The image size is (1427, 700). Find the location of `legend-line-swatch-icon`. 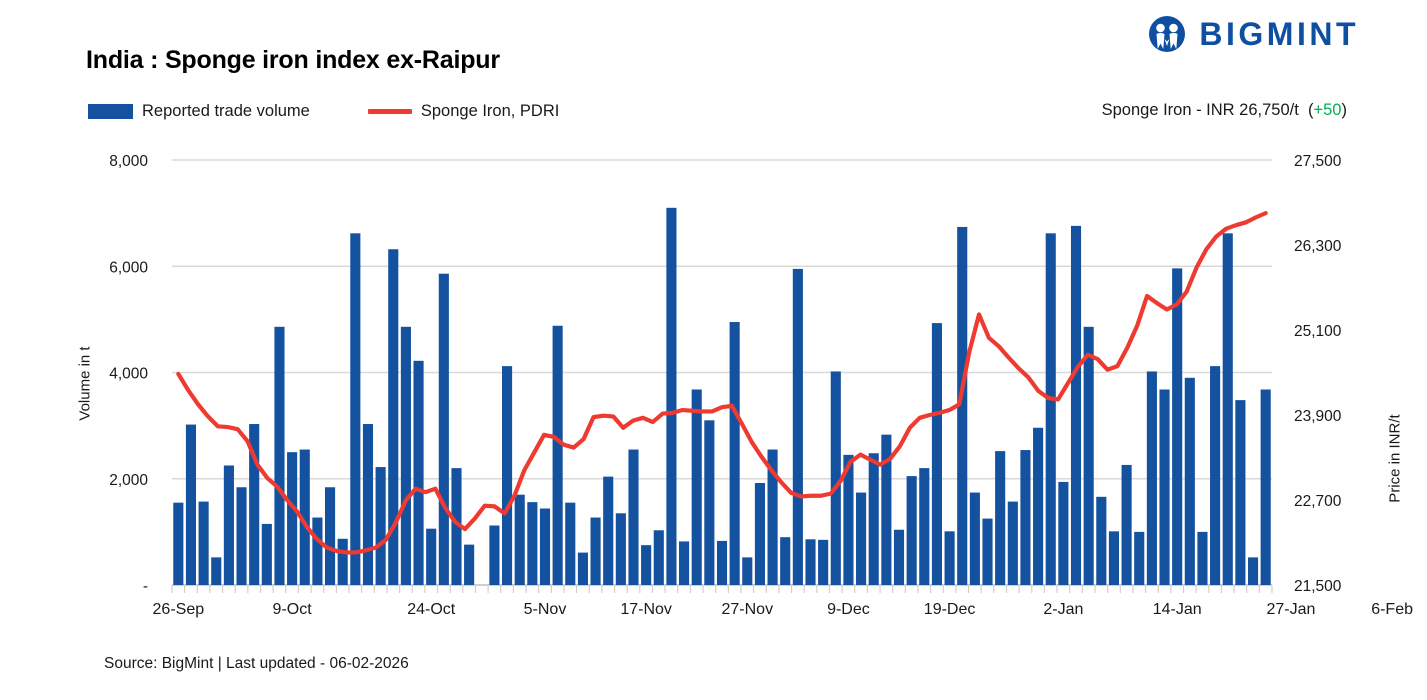

legend-line-swatch-icon is located at coordinates (389, 111).